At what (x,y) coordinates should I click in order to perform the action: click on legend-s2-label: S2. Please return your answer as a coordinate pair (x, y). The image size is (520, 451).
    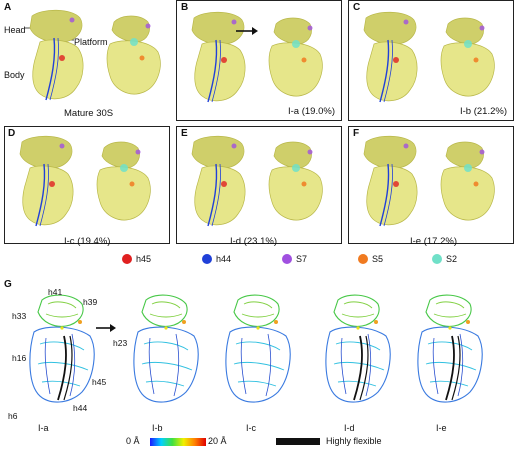
    Looking at the image, I should click on (452, 259).